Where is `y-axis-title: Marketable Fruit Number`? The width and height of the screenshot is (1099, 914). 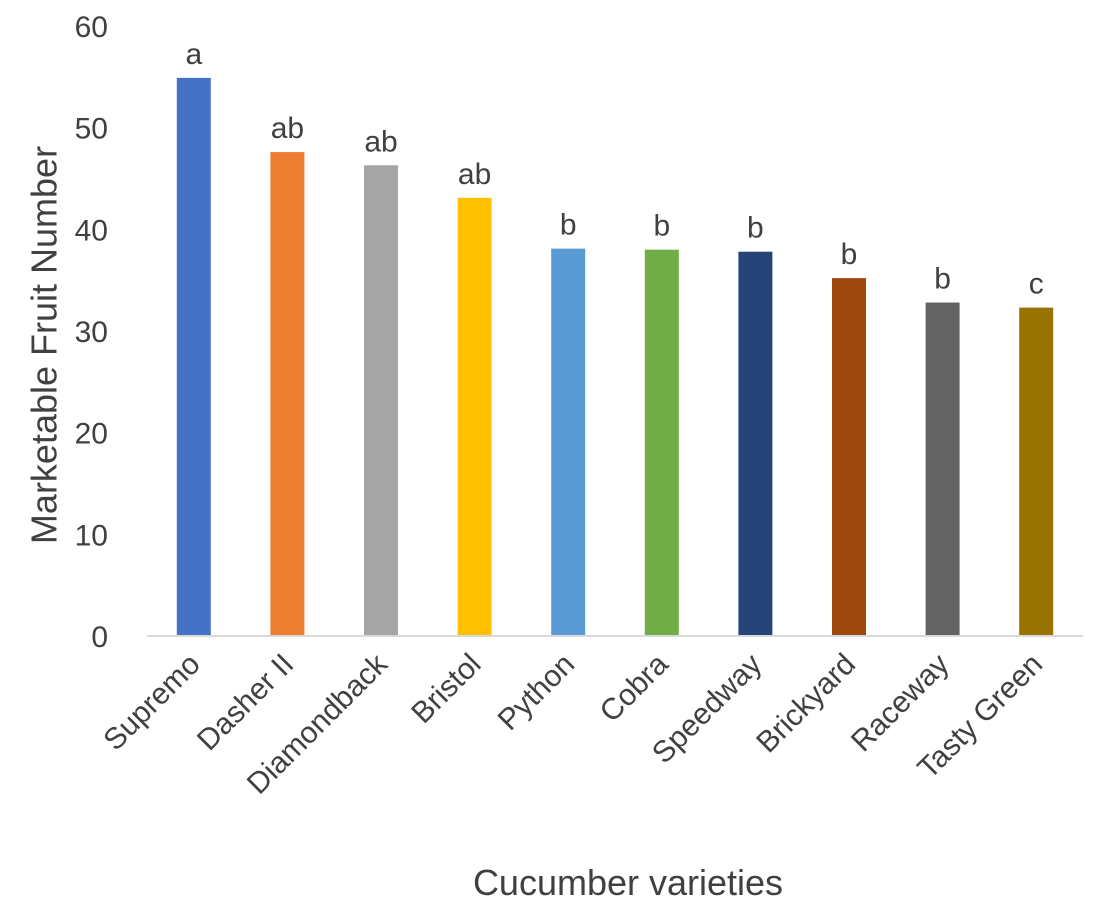 y-axis-title: Marketable Fruit Number is located at coordinates (44, 345).